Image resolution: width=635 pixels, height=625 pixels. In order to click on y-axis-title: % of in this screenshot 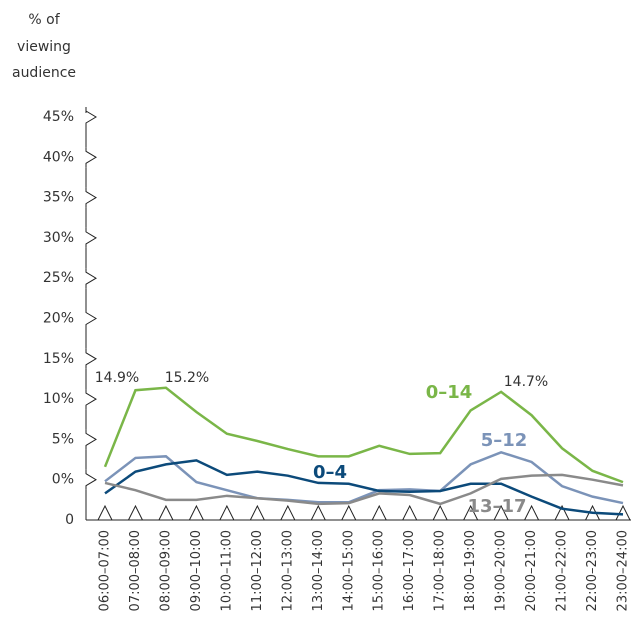, I will do `click(44, 20)`.